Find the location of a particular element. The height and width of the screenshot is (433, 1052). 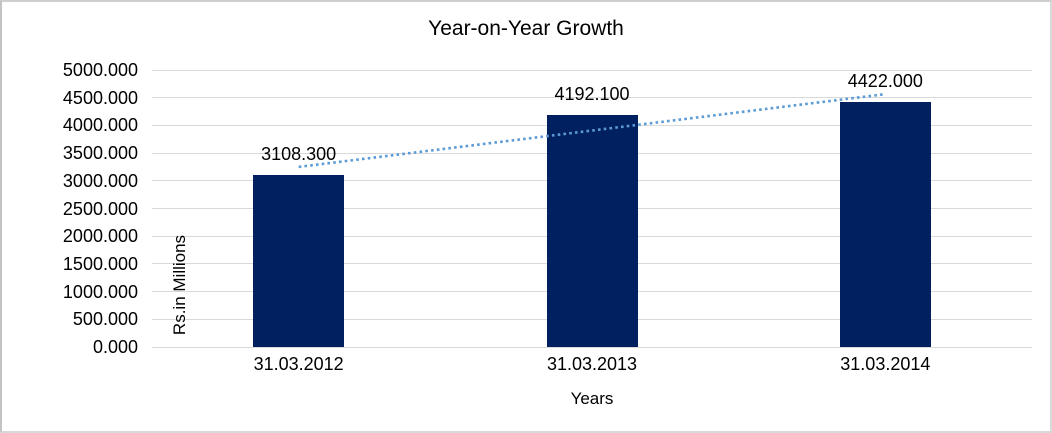

y-tick-label: 1000.000 is located at coordinates (100, 291).